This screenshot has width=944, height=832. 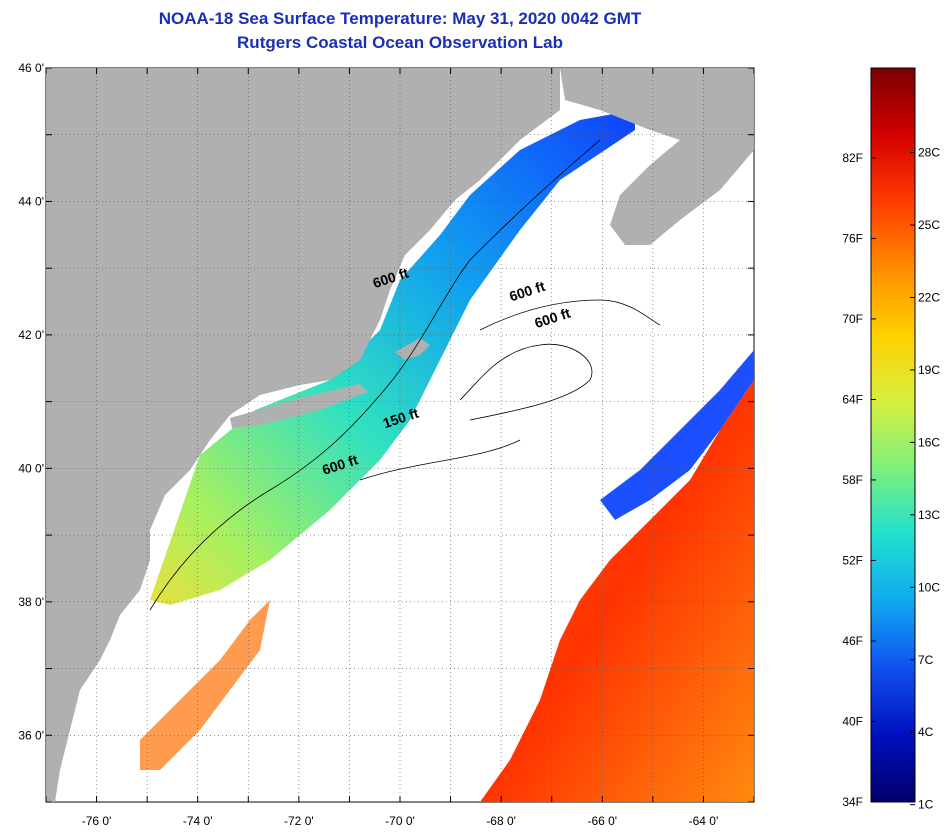 What do you see at coordinates (929, 225) in the screenshot?
I see `colorbar-label-c: 25C` at bounding box center [929, 225].